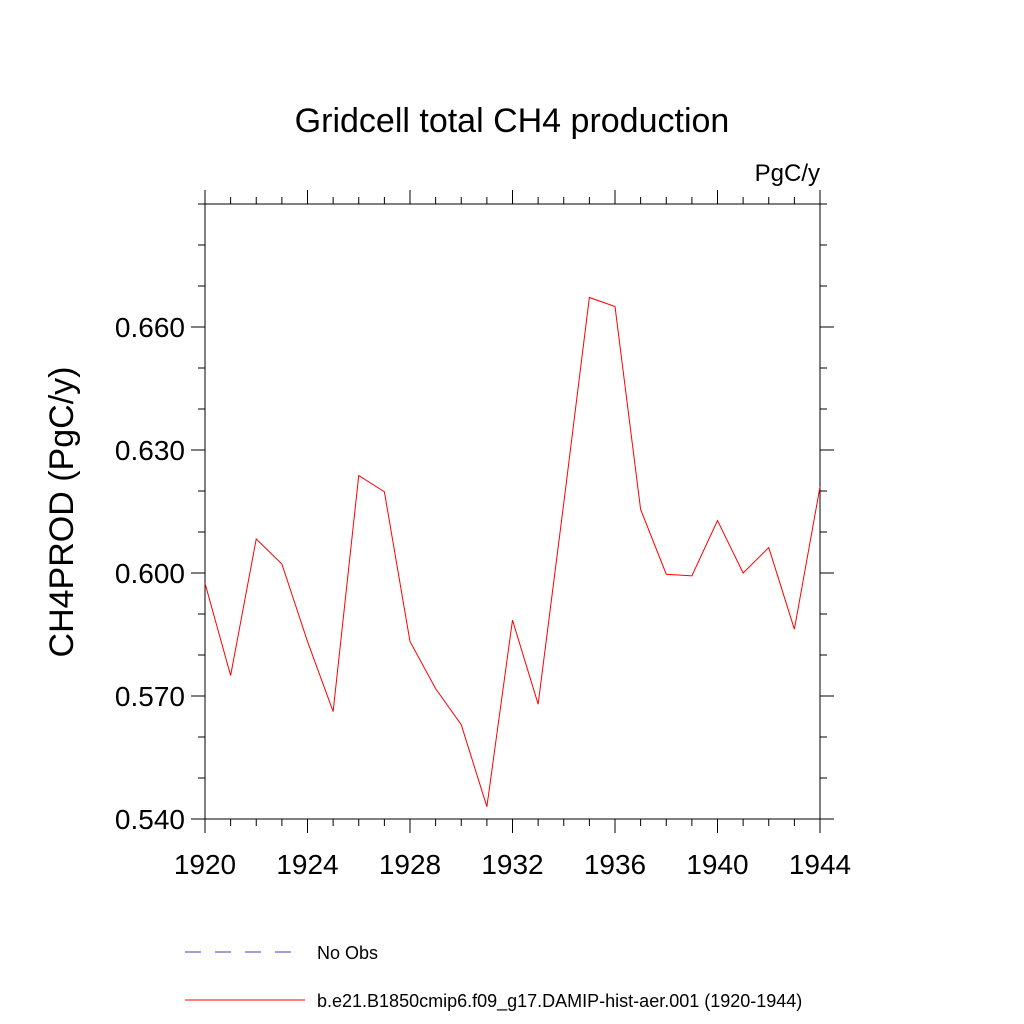  Describe the element at coordinates (615, 864) in the screenshot. I see `x-tick-label: 1936` at that location.